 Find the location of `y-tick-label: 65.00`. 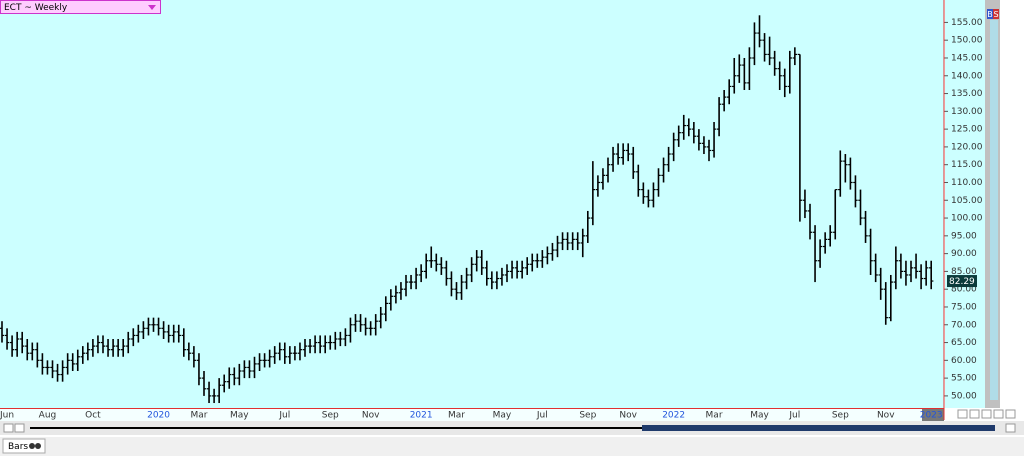

y-tick-label: 65.00 is located at coordinates (964, 343).